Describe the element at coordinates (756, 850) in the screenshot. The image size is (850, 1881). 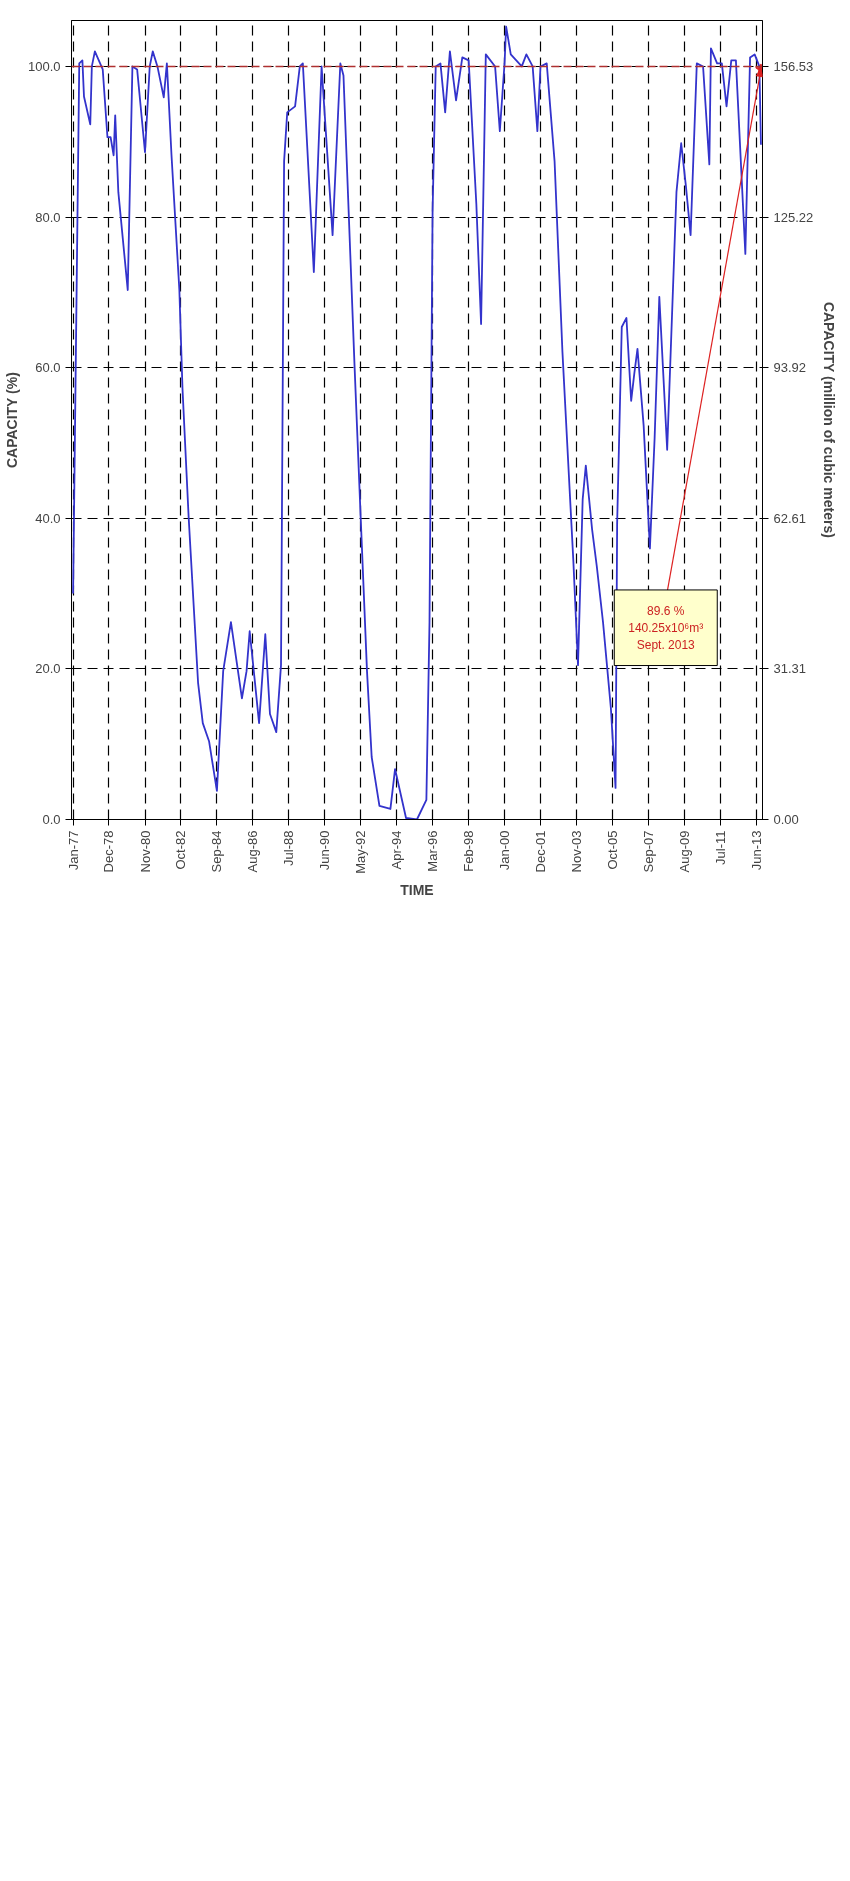
I see `x-tick-label: Jun-13` at that location.